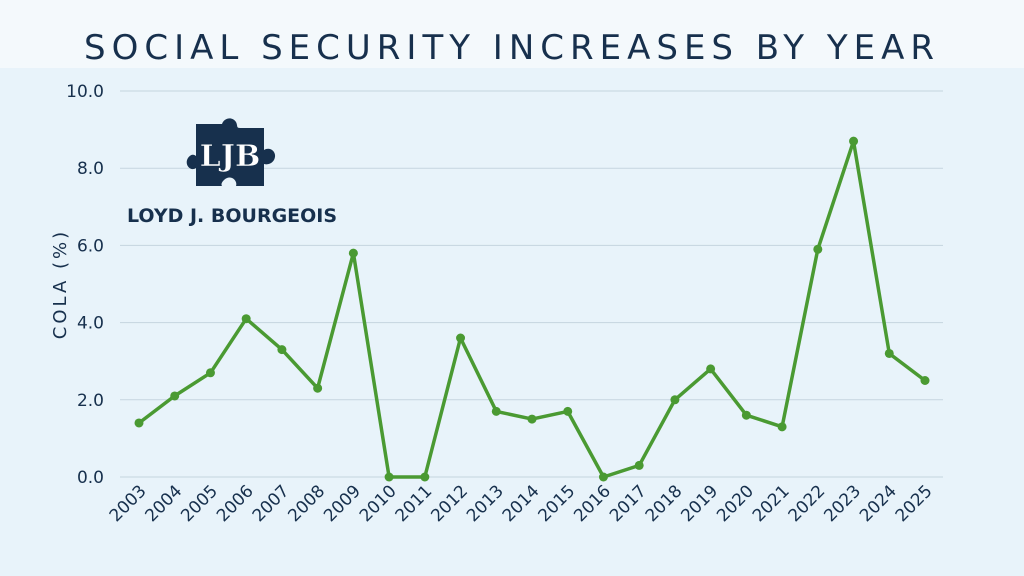  I want to click on x-tick-label: 2010, so click(378, 503).